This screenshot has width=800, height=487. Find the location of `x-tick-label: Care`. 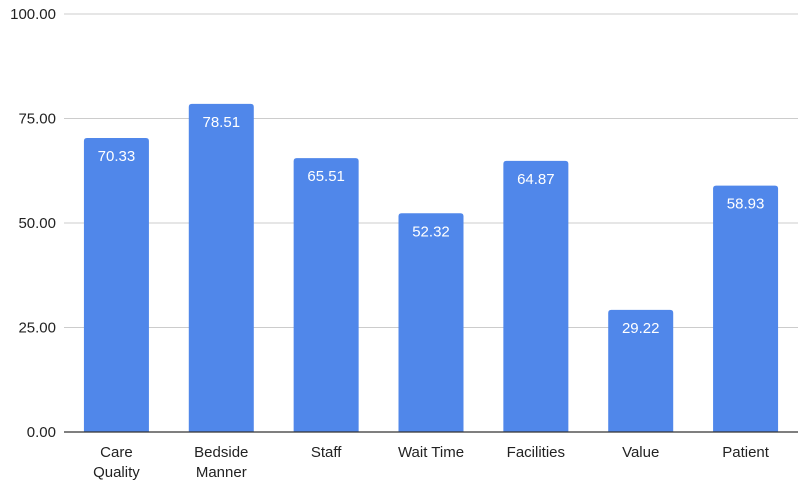

x-tick-label: Care is located at coordinates (116, 452).